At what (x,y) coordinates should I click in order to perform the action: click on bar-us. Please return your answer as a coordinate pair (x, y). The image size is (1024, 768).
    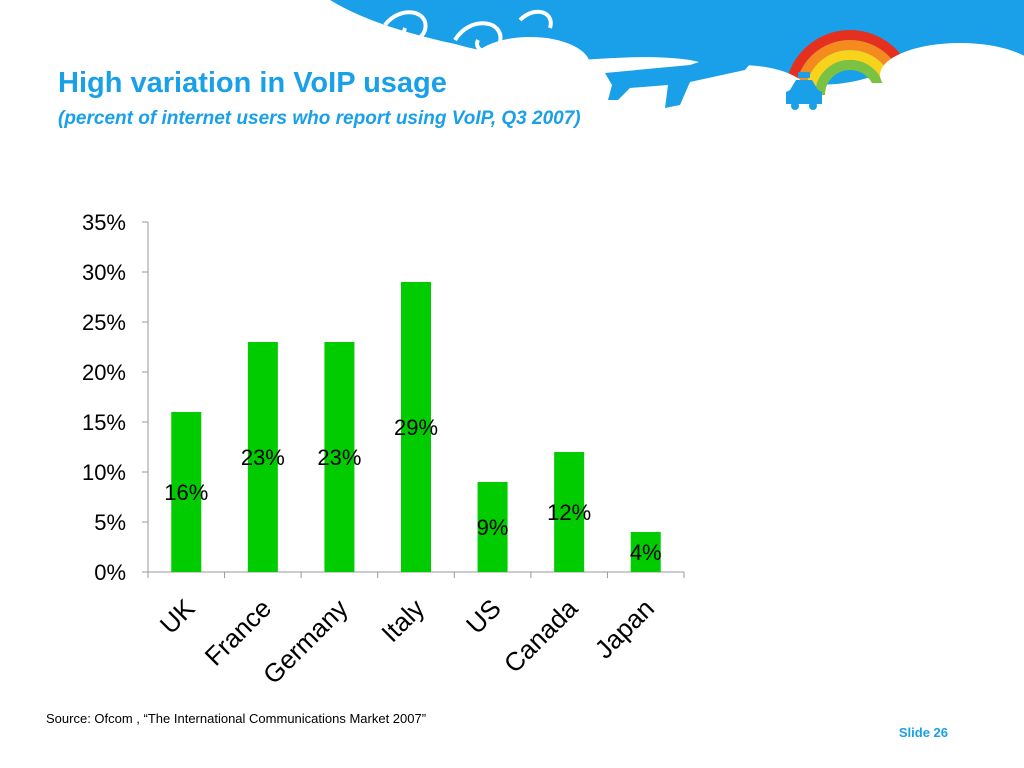
    Looking at the image, I should click on (492, 527).